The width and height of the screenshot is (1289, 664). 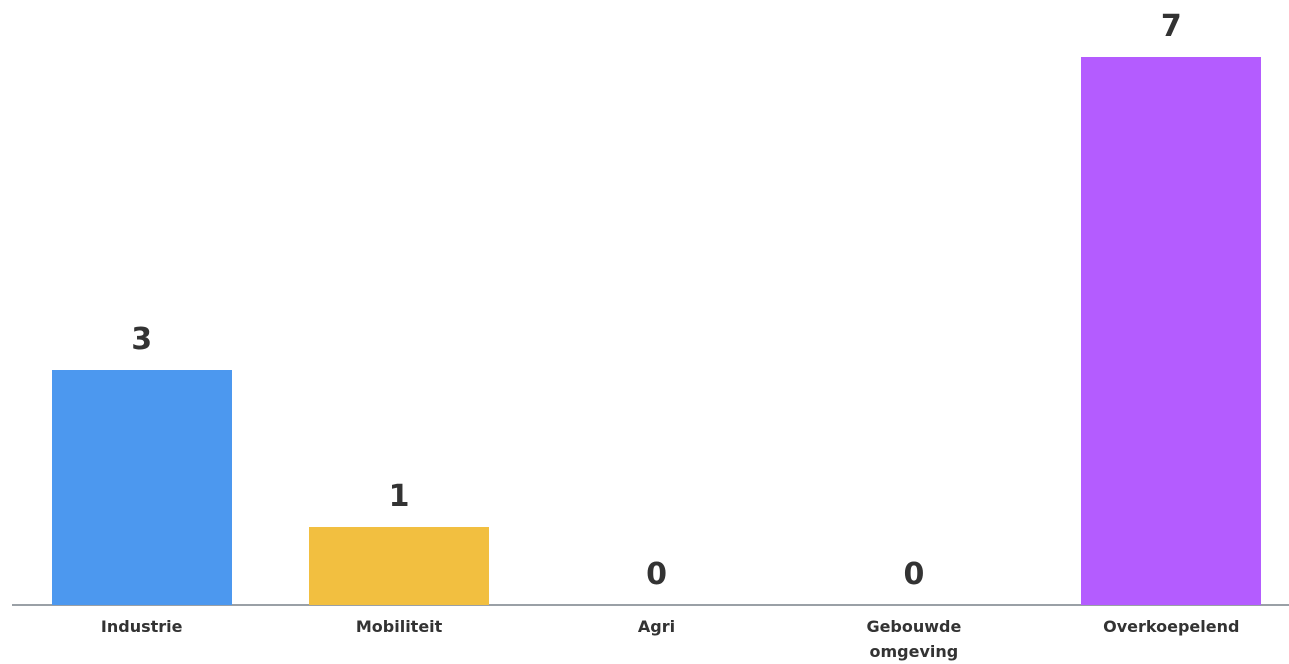 What do you see at coordinates (141, 626) in the screenshot?
I see `x-tick-label: Industrie` at bounding box center [141, 626].